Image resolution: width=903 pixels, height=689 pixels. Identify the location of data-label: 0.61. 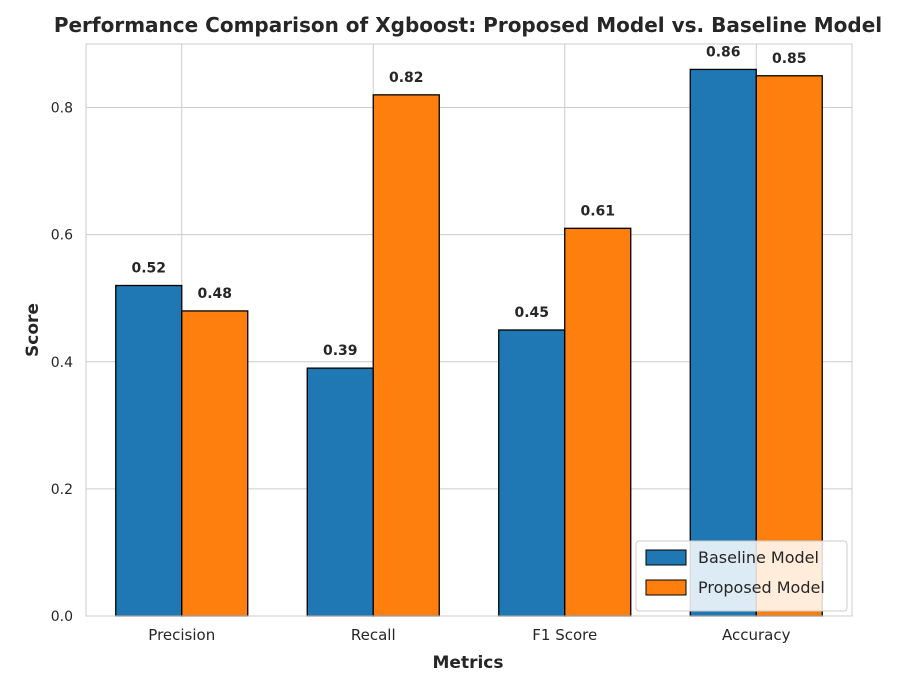
(597, 211).